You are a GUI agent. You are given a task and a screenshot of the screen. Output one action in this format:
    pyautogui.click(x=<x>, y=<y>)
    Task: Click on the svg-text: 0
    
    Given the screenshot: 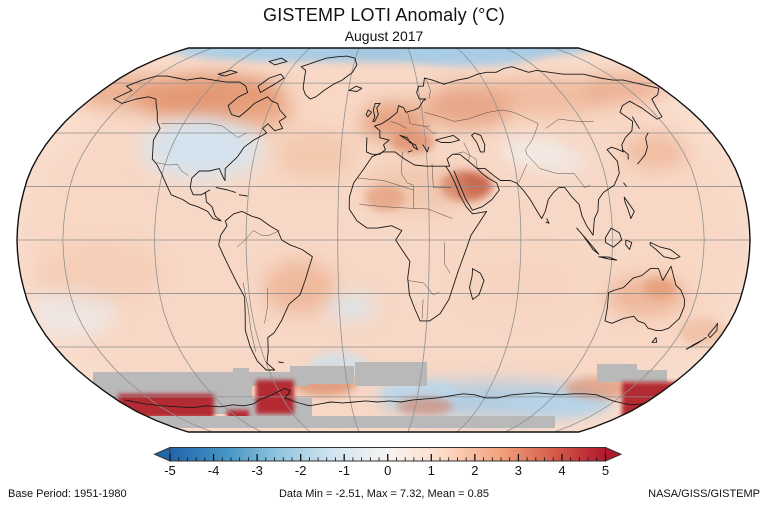 What is the action you would take?
    pyautogui.click(x=387, y=470)
    